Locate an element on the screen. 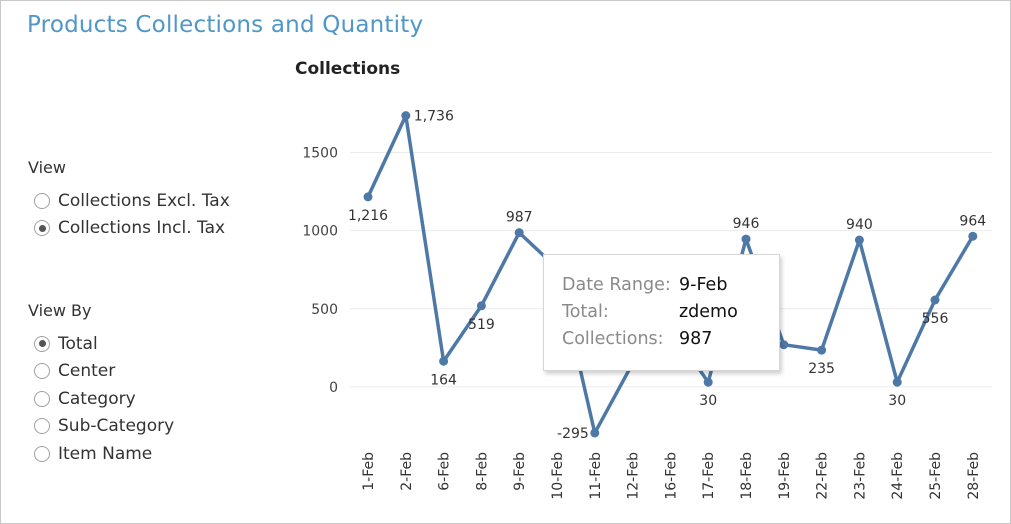 The height and width of the screenshot is (524, 1011). tooltip-label: Total: is located at coordinates (585, 311).